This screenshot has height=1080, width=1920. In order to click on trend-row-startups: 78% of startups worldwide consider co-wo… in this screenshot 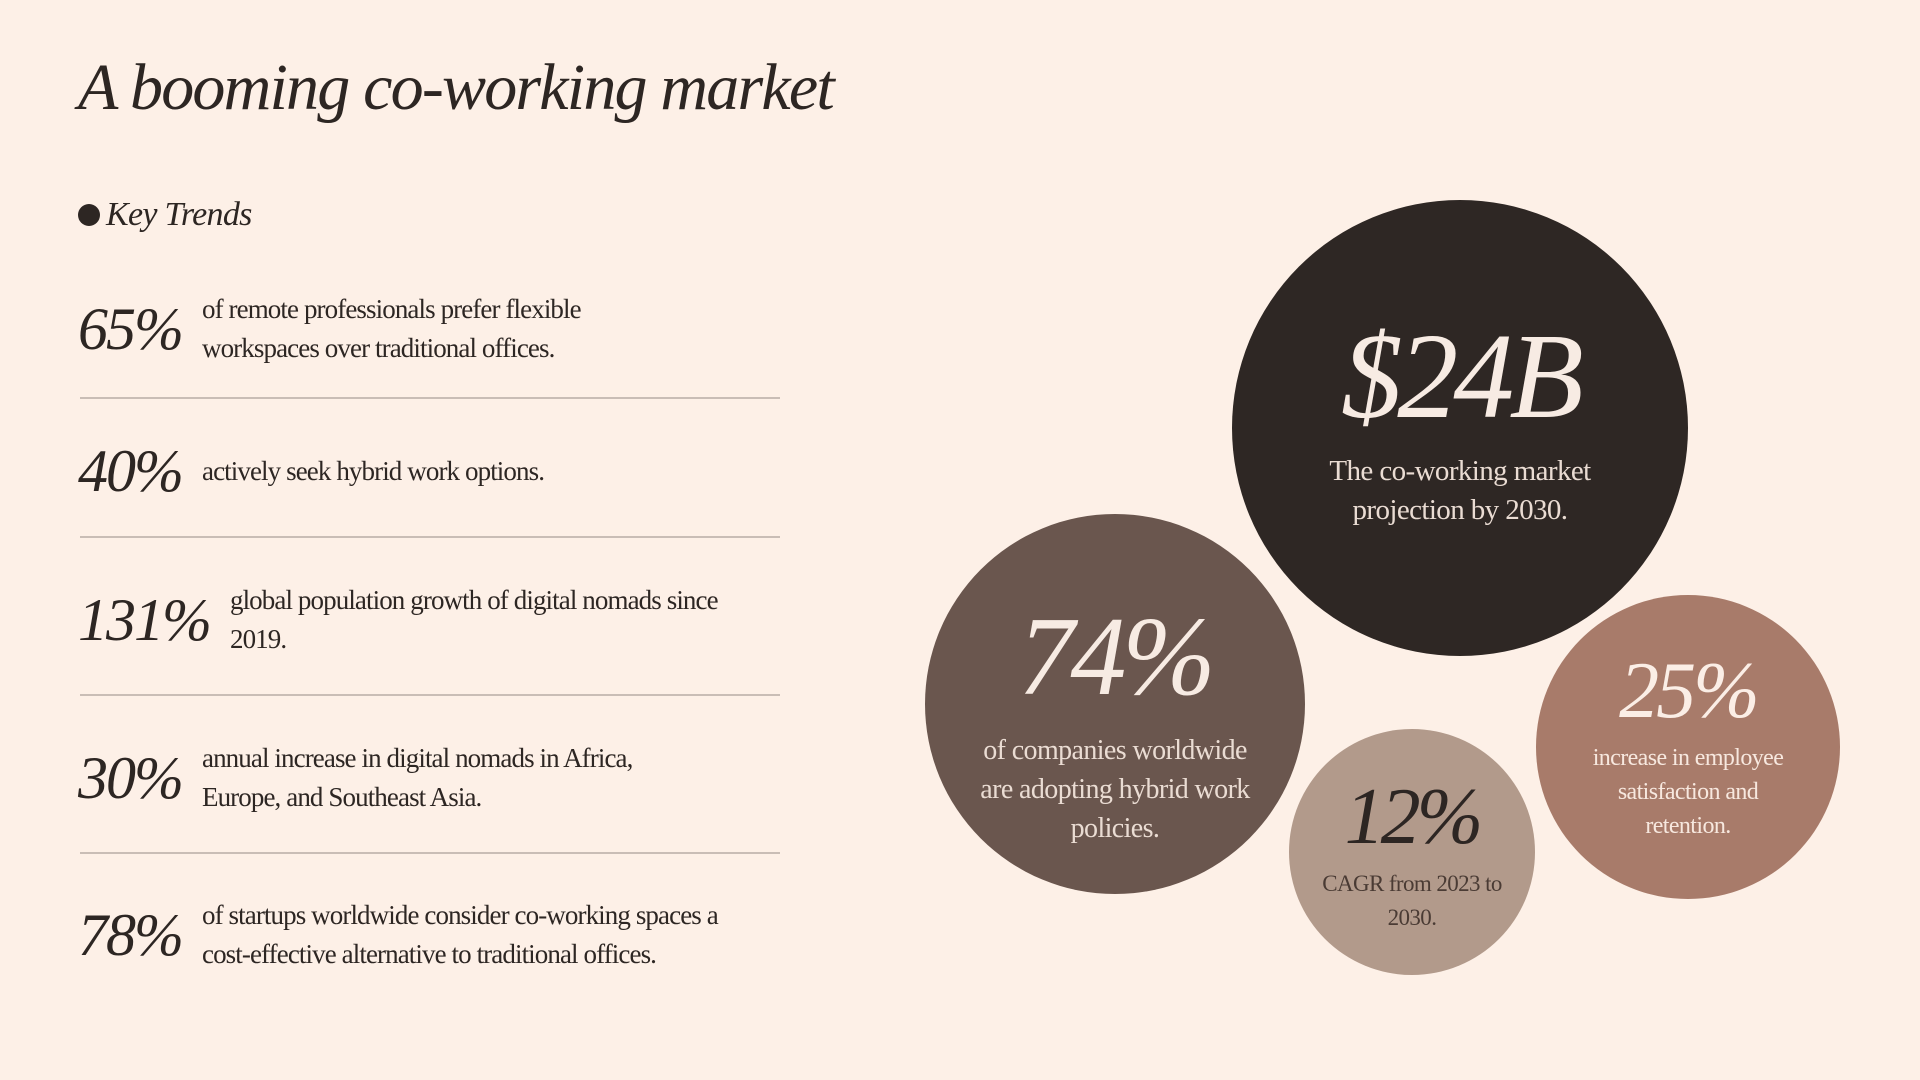, I will do `click(429, 935)`.